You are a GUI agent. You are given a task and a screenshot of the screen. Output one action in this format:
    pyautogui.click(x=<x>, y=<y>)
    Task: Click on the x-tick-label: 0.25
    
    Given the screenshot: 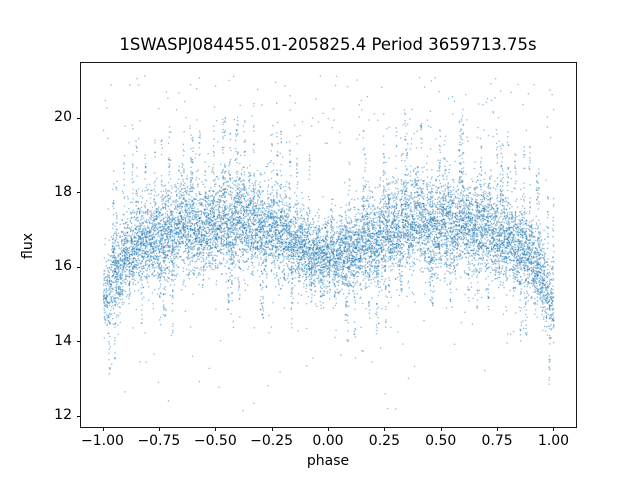 What is the action you would take?
    pyautogui.click(x=384, y=441)
    